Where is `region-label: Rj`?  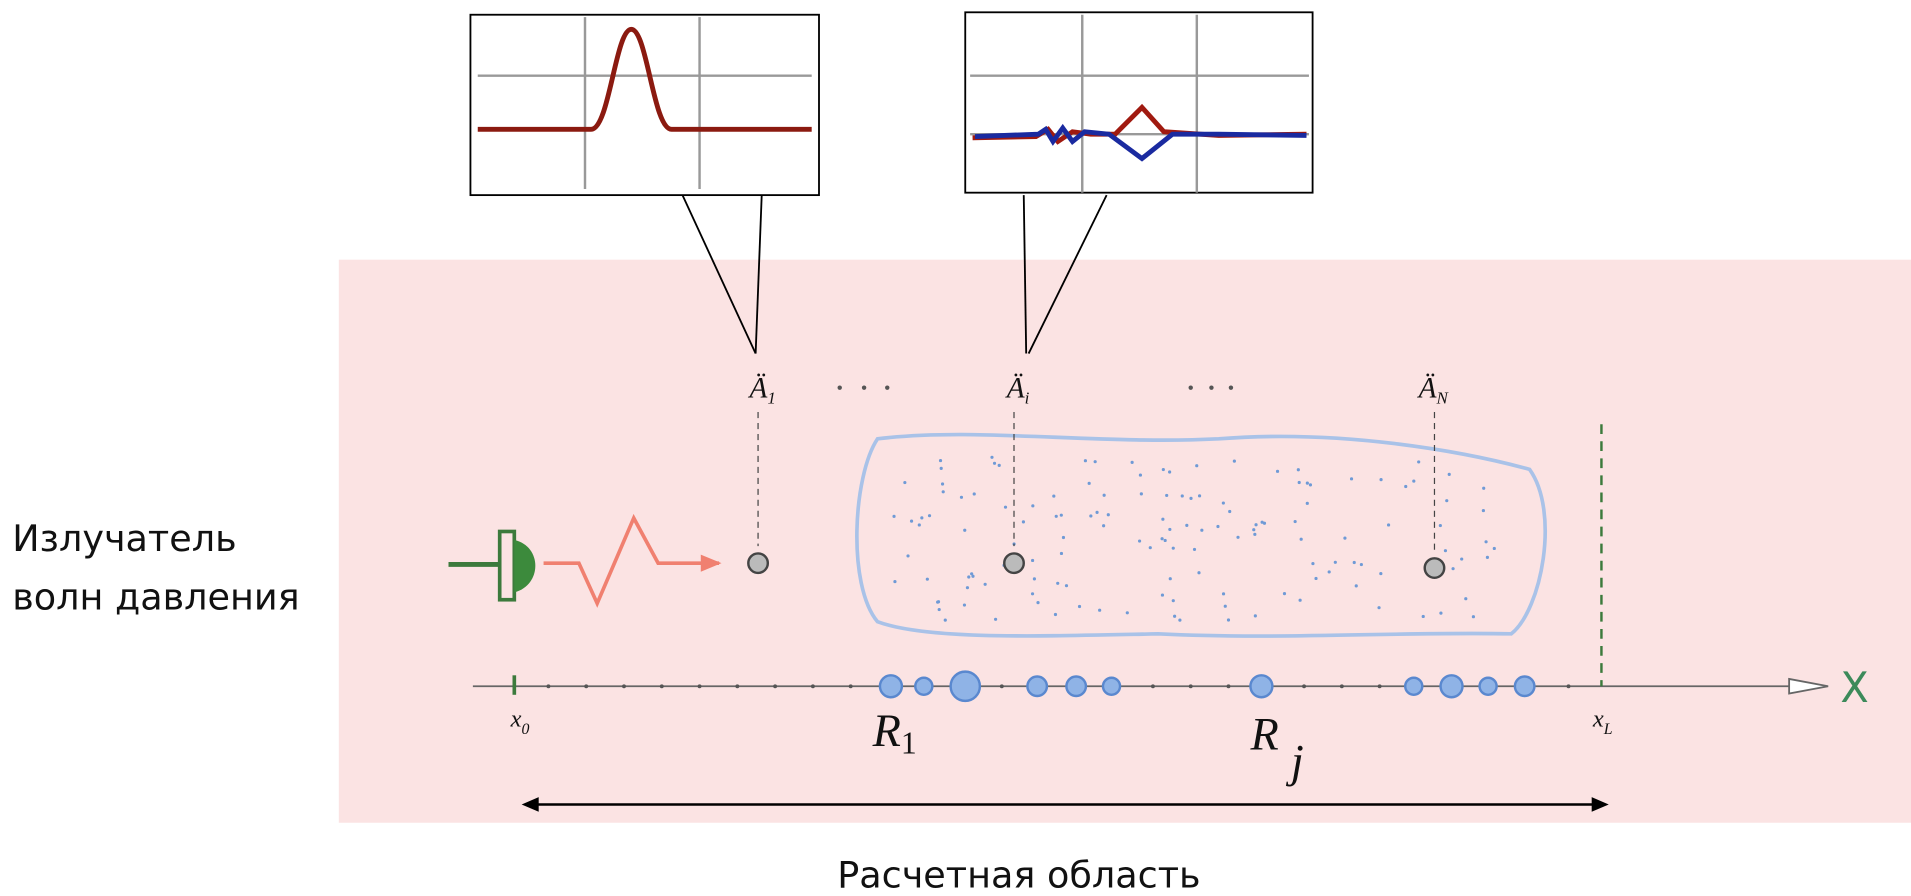 region-label: Rj is located at coordinates (1276, 749).